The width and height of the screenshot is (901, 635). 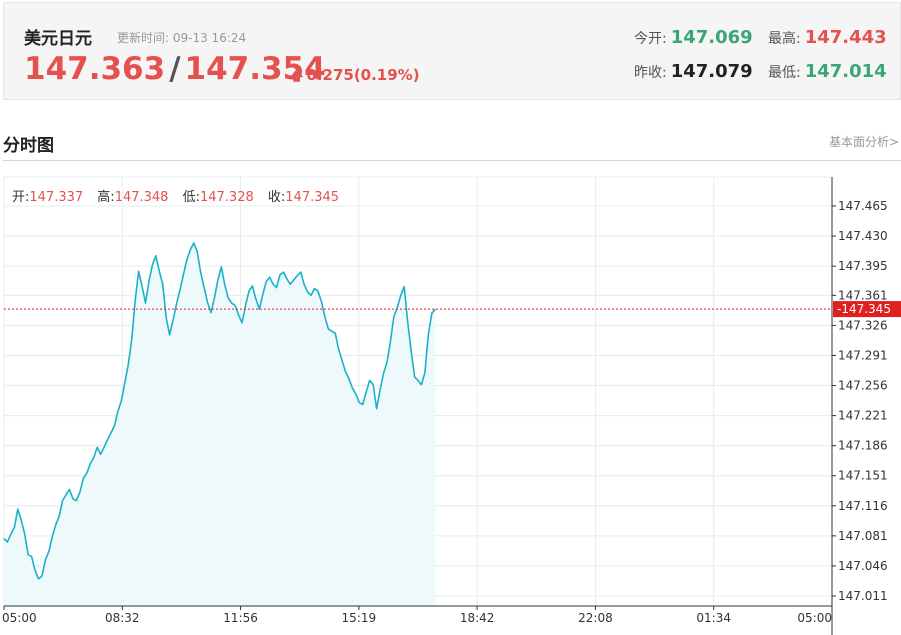 I want to click on section-divider, so click(x=452, y=160).